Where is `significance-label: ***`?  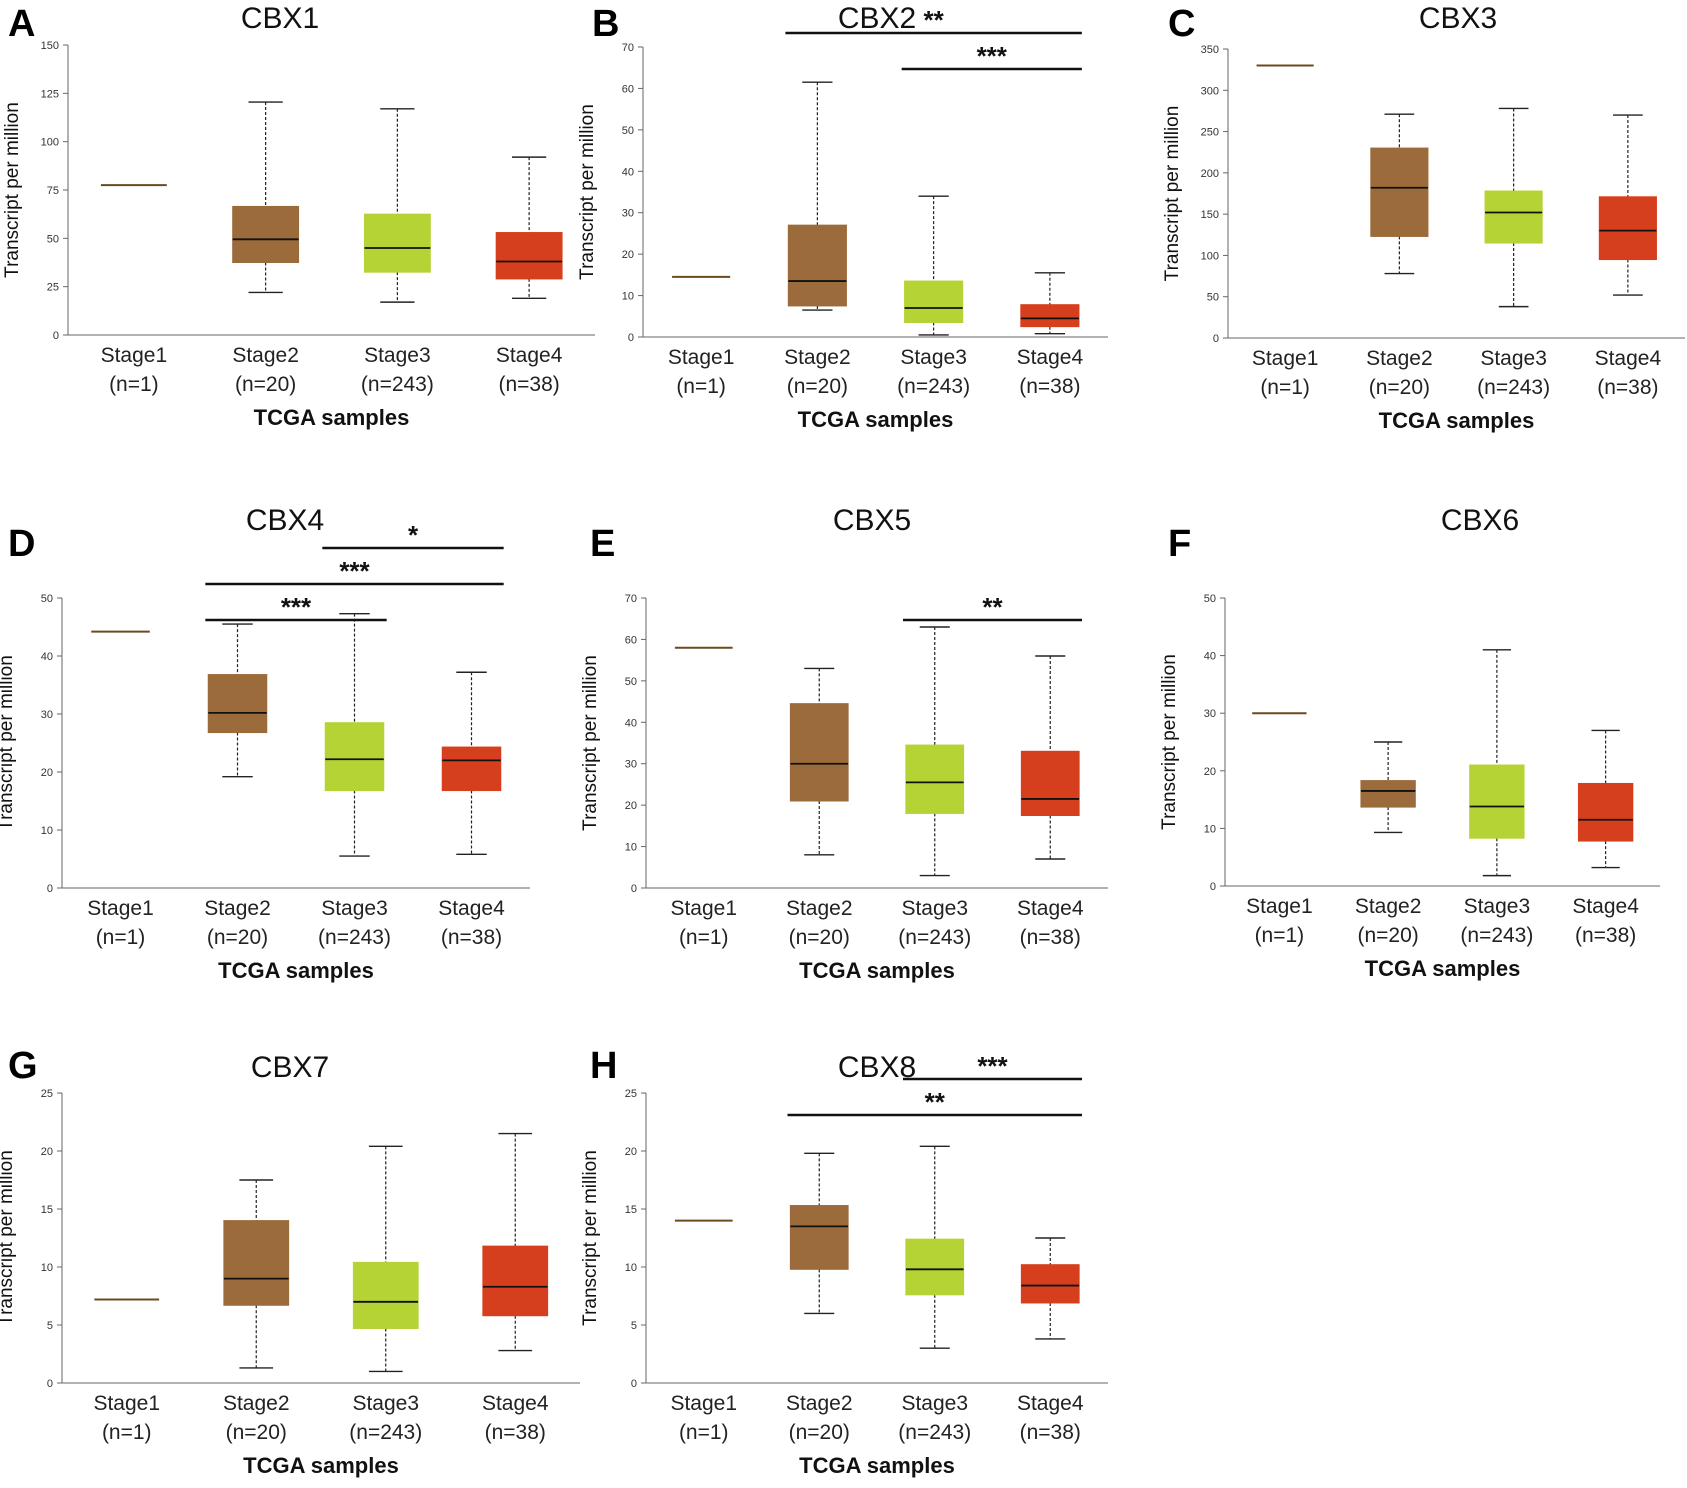 significance-label: *** is located at coordinates (354, 571).